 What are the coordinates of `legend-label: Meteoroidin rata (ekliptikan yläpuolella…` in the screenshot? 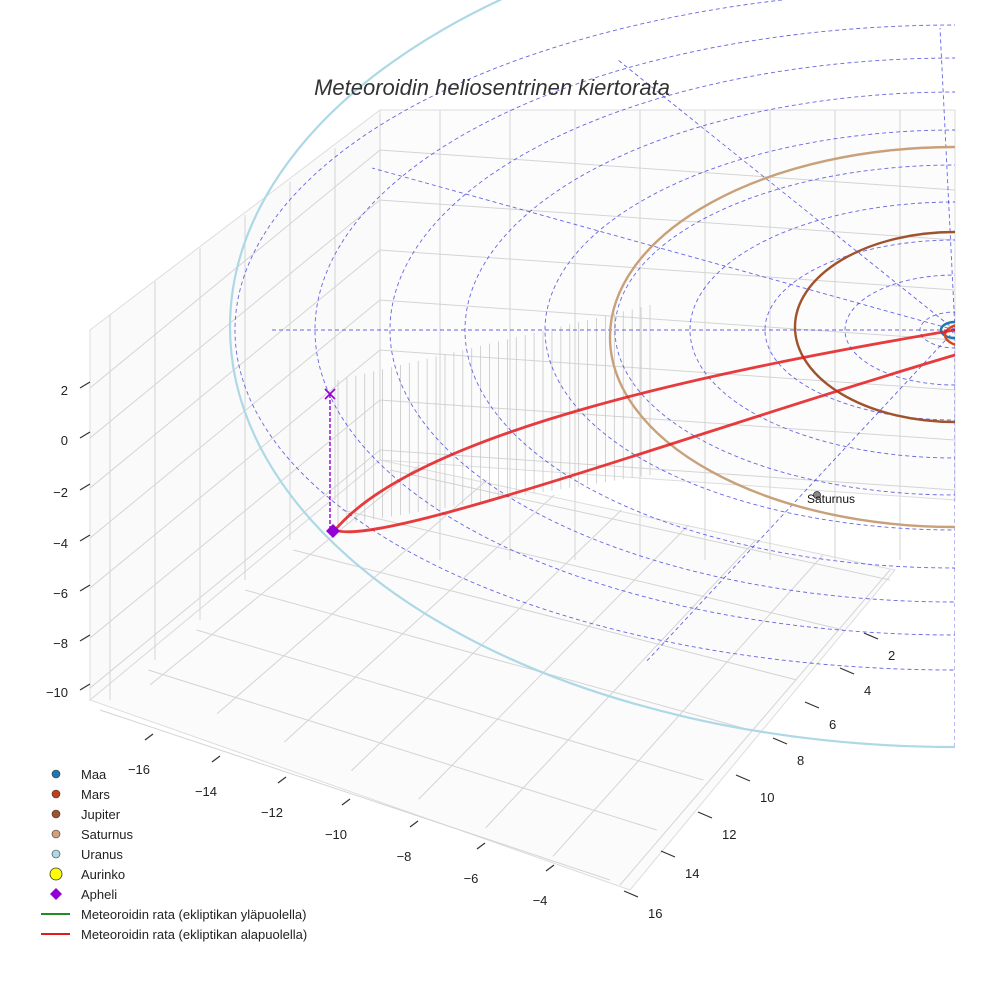 It's located at (193, 914).